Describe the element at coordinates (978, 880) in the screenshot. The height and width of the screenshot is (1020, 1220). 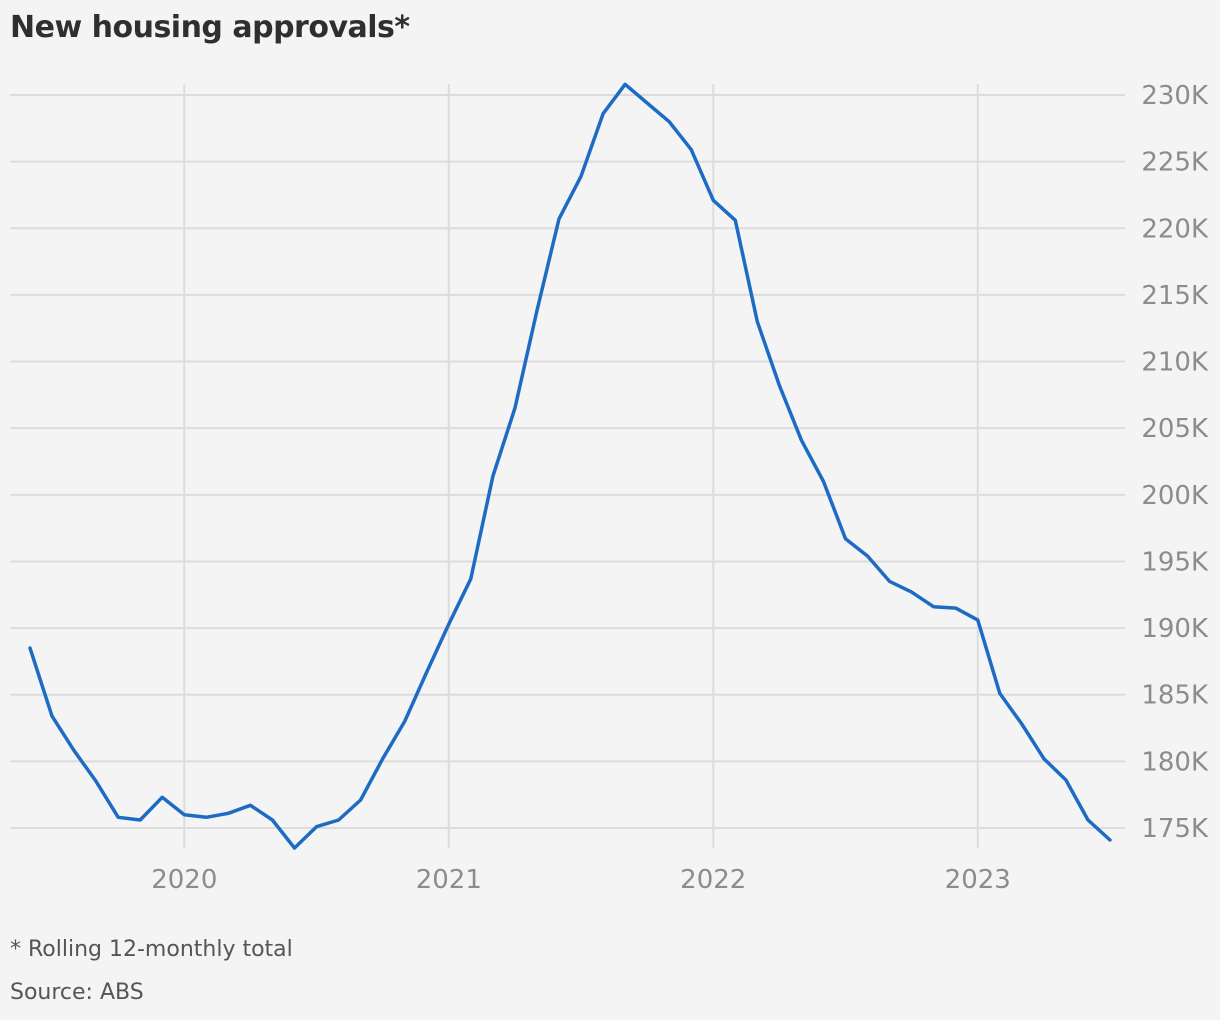
I see `x-tick-label: 2023` at that location.